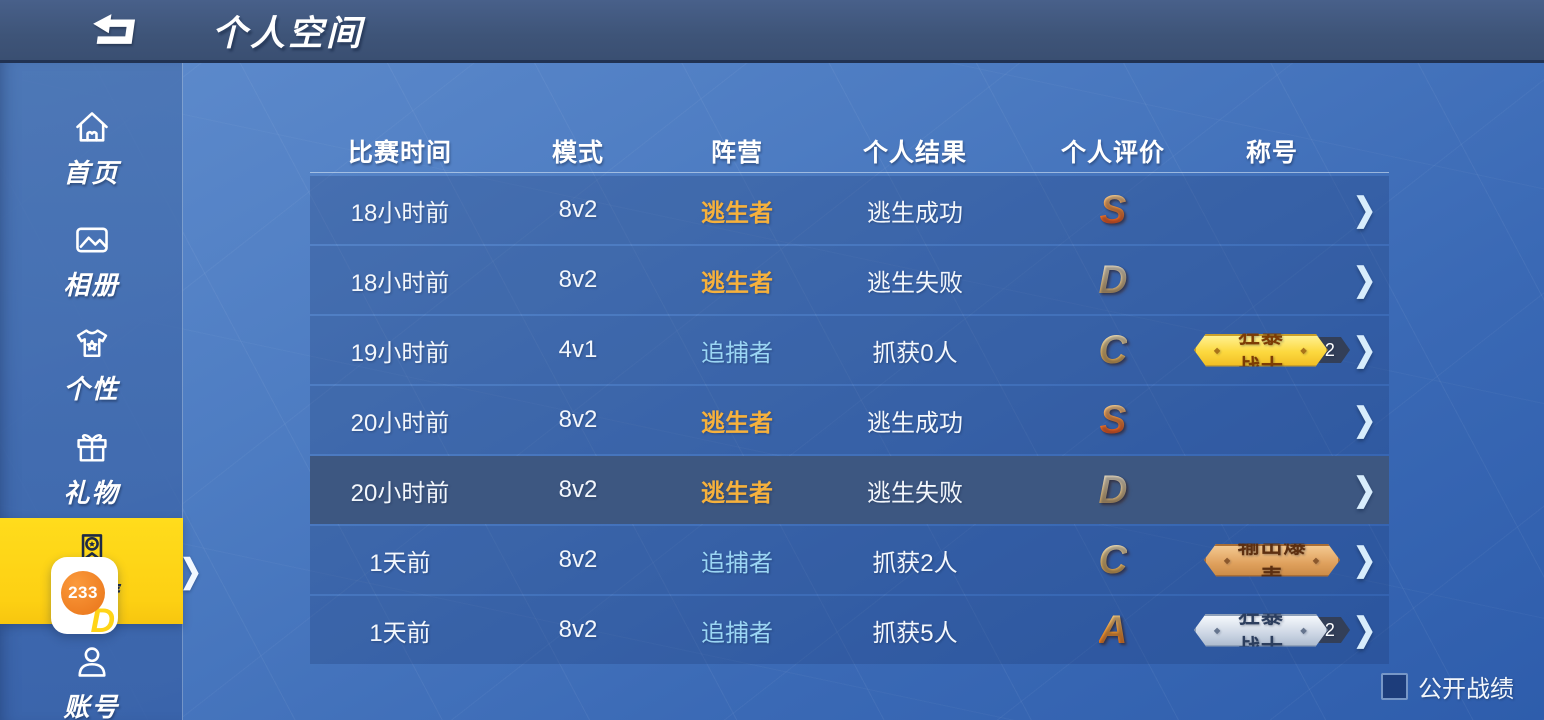 This screenshot has height=720, width=1544. I want to click on public-records-toggle: 公开战绩, so click(1447, 686).